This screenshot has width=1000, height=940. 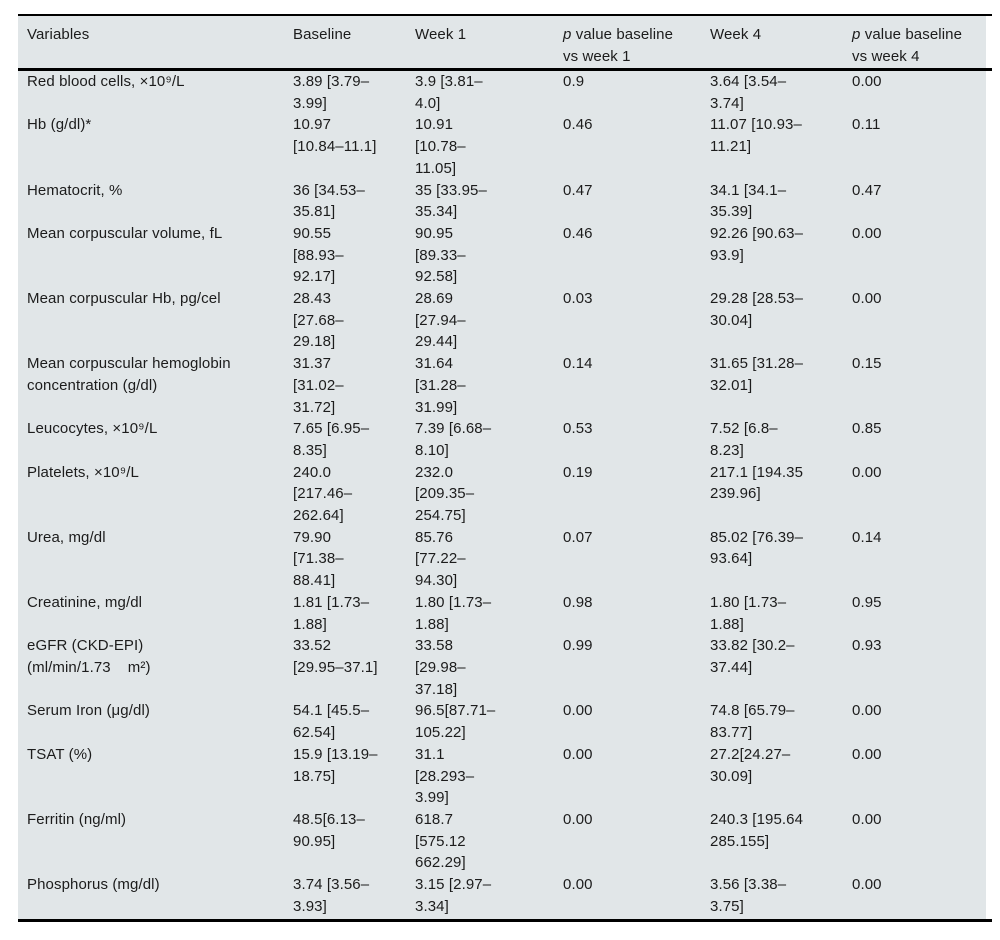 What do you see at coordinates (440, 320) in the screenshot?
I see `cell-week1: 28.69 [27.94– 29.44]` at bounding box center [440, 320].